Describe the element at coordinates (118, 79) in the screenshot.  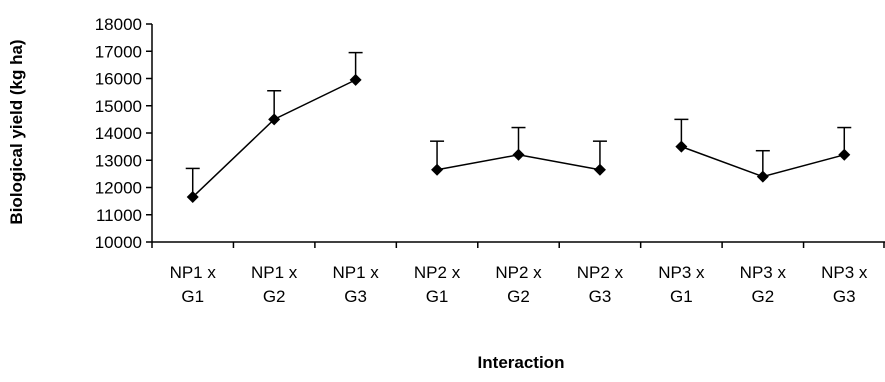
I see `y-tick-label: 16000` at that location.